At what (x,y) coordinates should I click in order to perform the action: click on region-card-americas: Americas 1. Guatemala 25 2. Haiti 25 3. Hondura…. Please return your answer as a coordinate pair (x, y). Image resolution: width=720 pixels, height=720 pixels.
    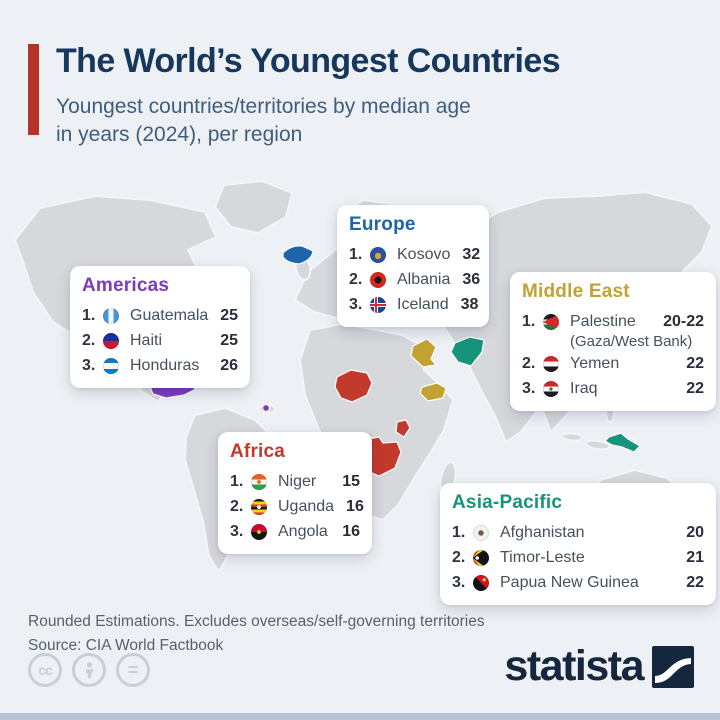
    Looking at the image, I should click on (160, 327).